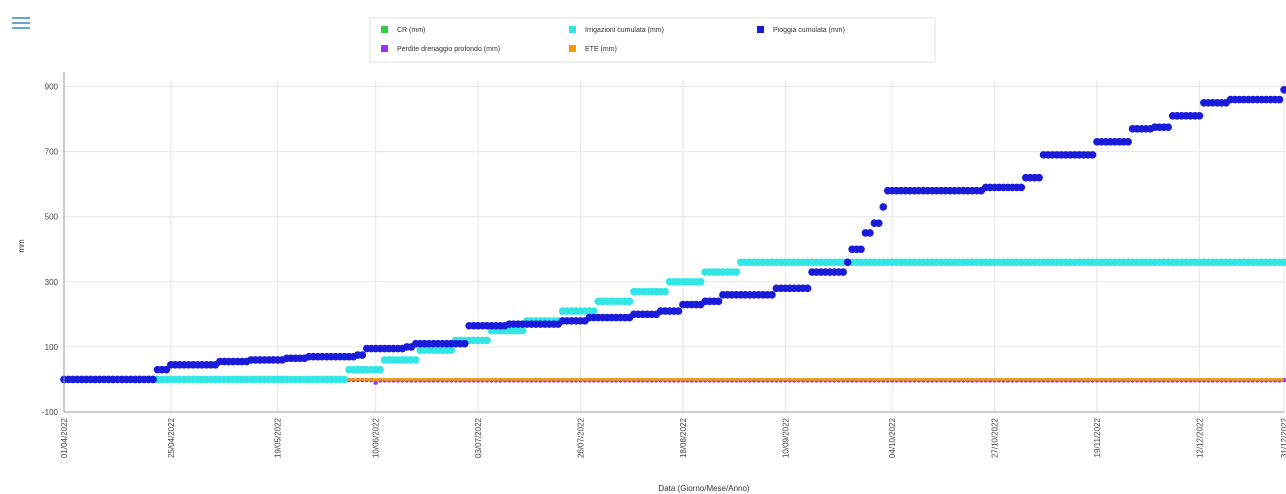 This screenshot has width=1286, height=494. Describe the element at coordinates (580, 437) in the screenshot. I see `x-tick-label: 26/07/2022` at that location.